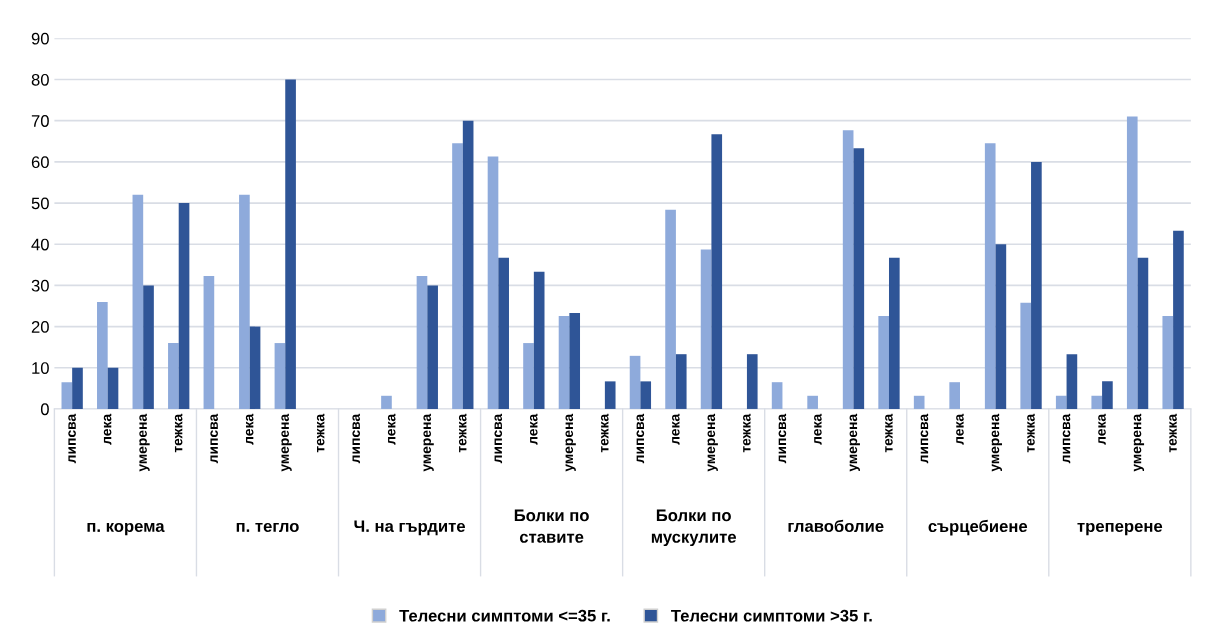 This screenshot has width=1209, height=639. Describe the element at coordinates (504, 615) in the screenshot. I see `legend-label: Телесни симптоми <=35 г.` at that location.